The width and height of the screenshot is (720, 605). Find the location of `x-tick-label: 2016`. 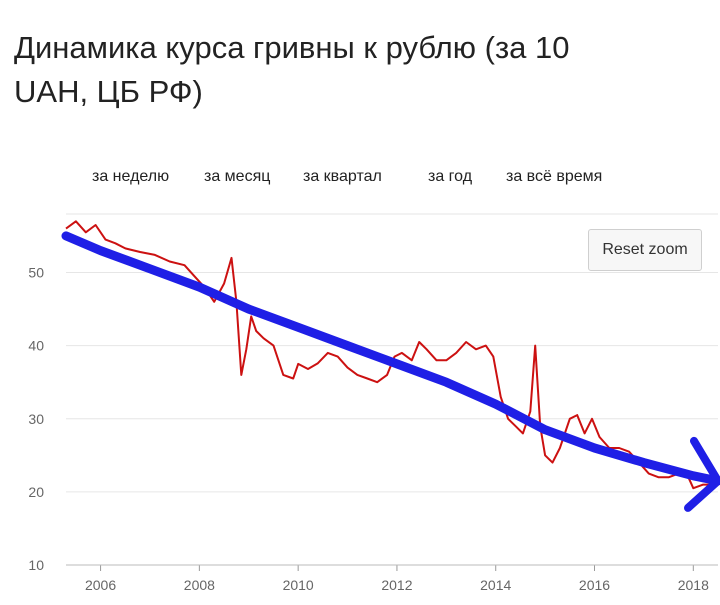

x-tick-label: 2016 is located at coordinates (594, 585).